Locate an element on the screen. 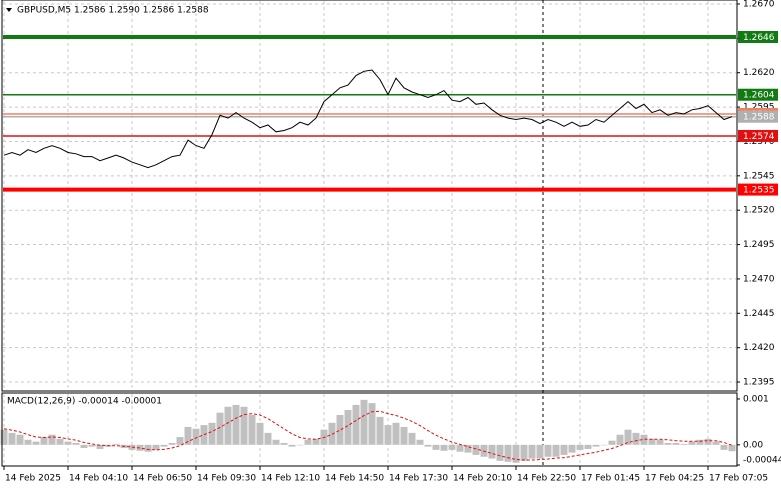  x-tick-label: 14 Feb 09:30 is located at coordinates (226, 479).